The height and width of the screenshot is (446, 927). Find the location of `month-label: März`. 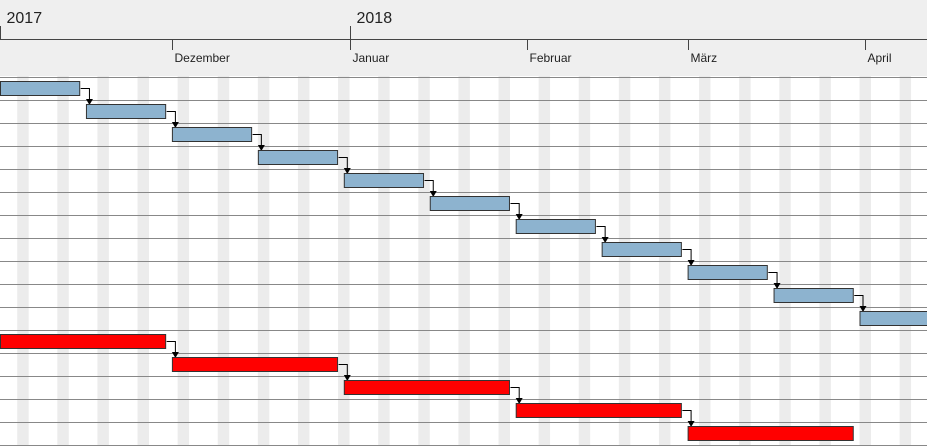

month-label: März is located at coordinates (704, 58).